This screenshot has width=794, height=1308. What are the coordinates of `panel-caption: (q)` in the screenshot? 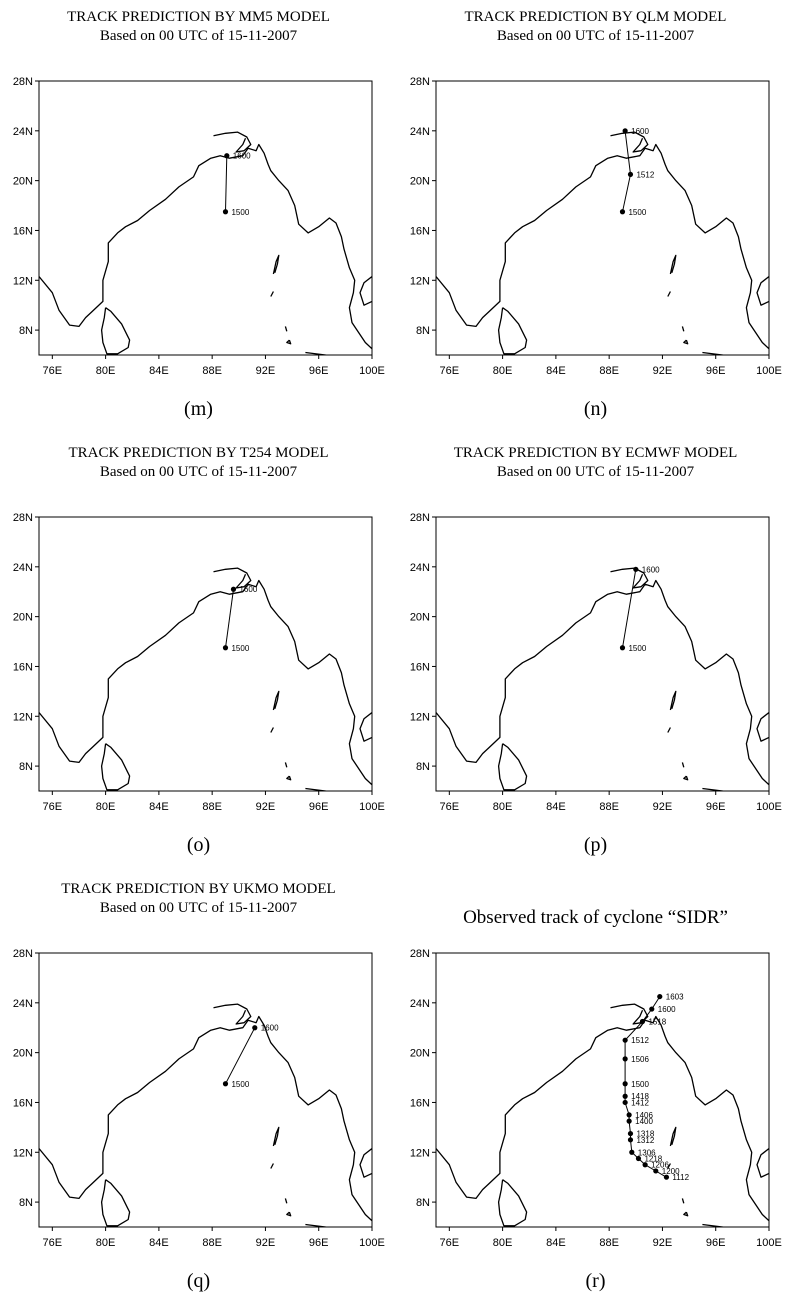 It's located at (198, 1281).